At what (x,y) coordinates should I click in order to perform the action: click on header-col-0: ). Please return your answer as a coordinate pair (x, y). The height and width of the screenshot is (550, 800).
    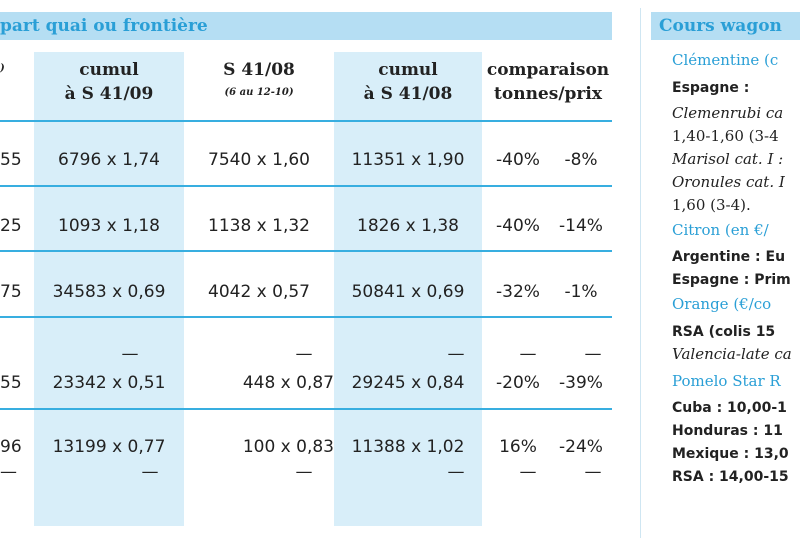
    Looking at the image, I should click on (2, 68).